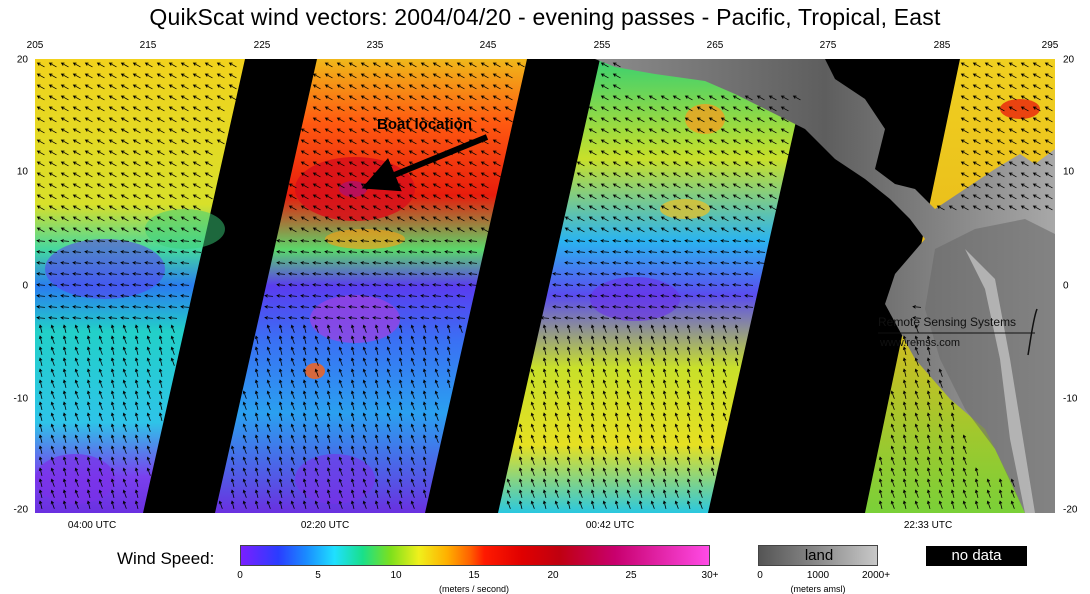 The image size is (1090, 594). What do you see at coordinates (920, 343) in the screenshot?
I see `credit-url: www.remss.com` at bounding box center [920, 343].